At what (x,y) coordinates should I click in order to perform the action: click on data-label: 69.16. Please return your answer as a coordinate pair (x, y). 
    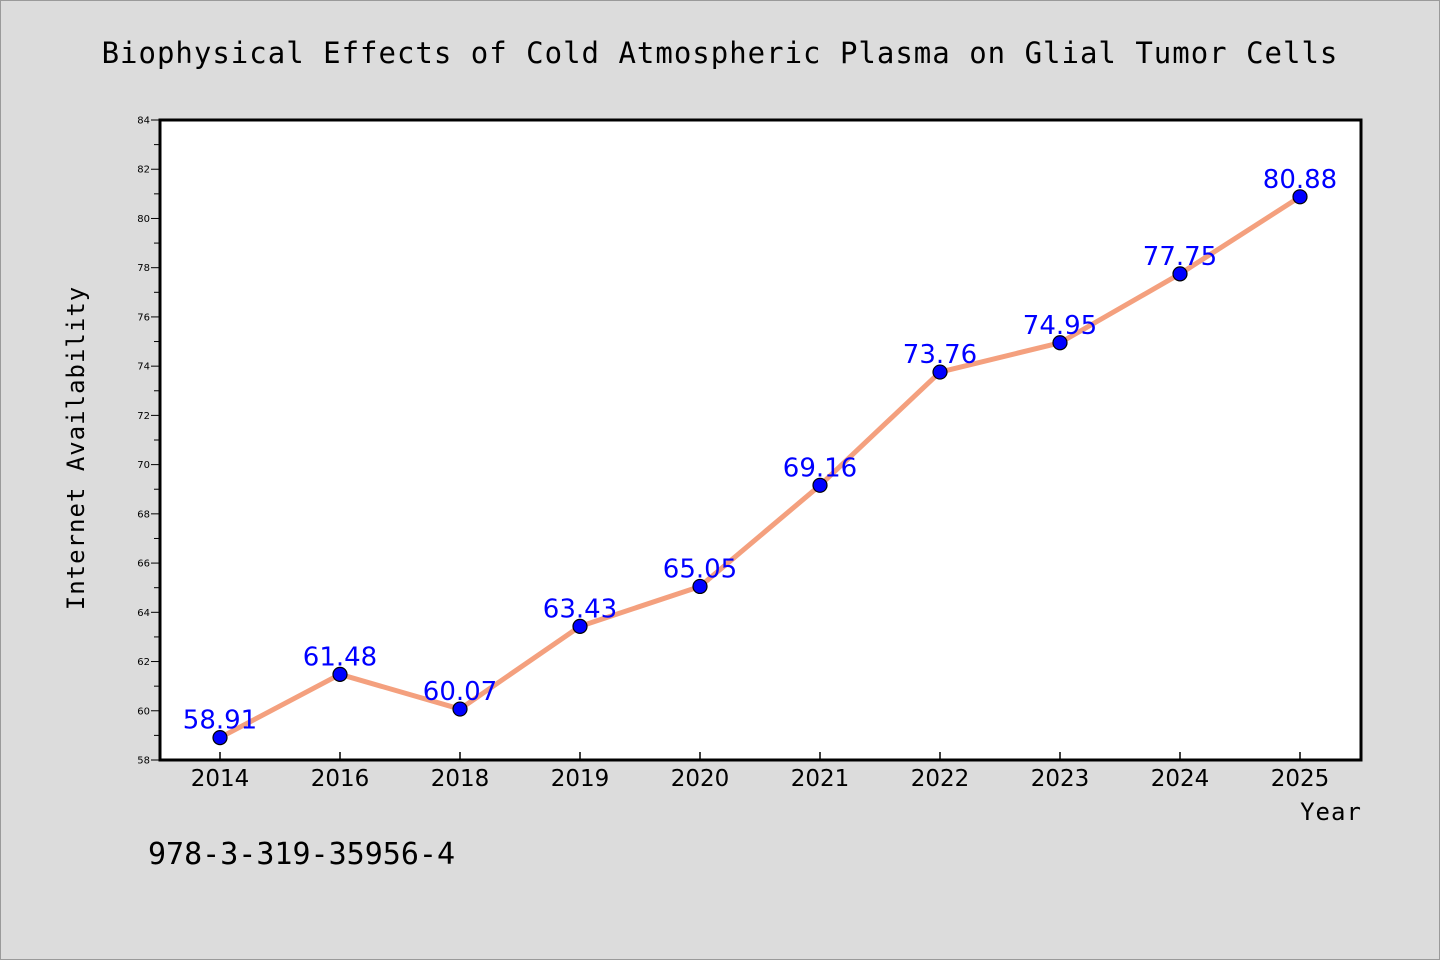
    Looking at the image, I should click on (820, 468).